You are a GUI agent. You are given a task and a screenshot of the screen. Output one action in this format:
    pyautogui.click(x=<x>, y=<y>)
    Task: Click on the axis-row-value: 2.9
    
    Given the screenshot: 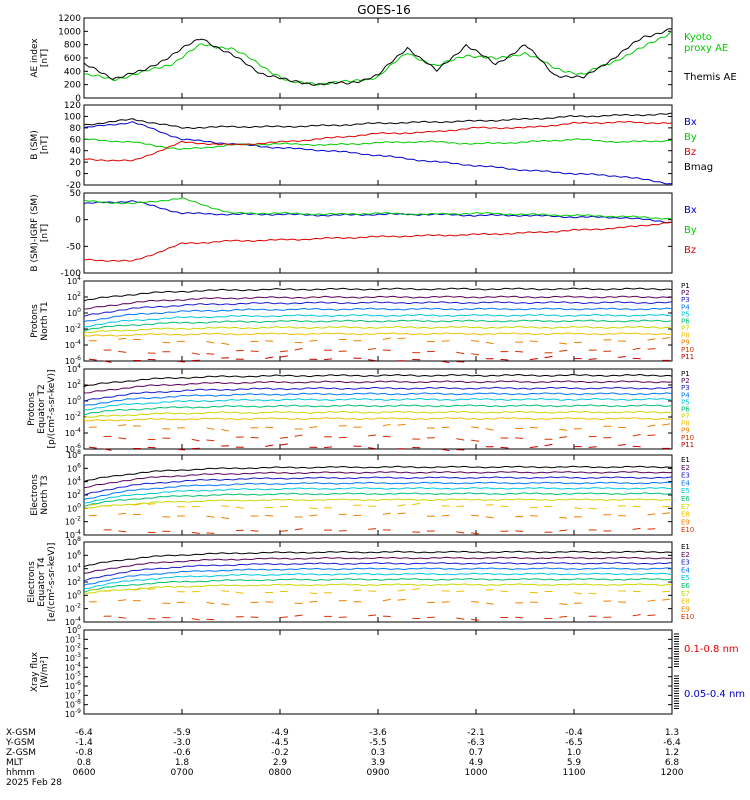 What is the action you would take?
    pyautogui.click(x=280, y=763)
    